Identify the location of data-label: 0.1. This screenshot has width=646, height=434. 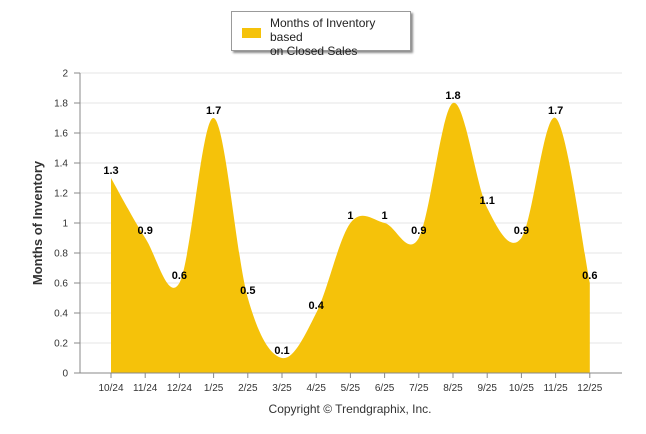
(281, 351).